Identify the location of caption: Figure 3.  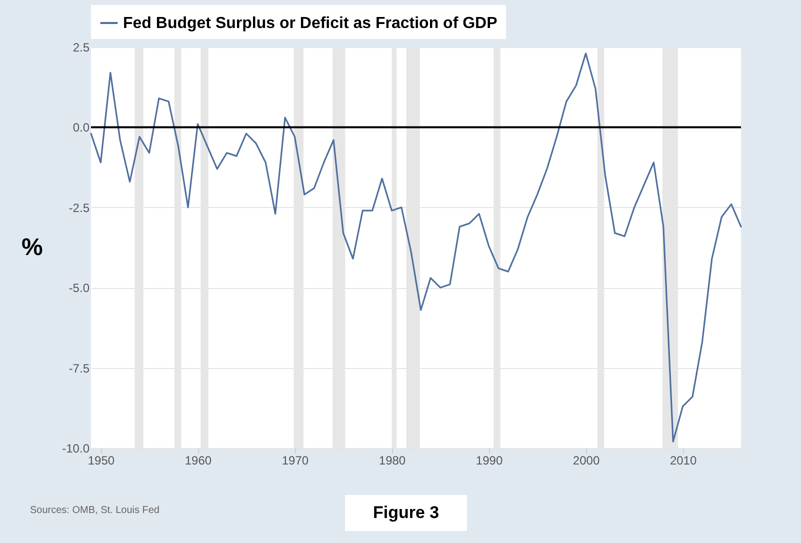
(406, 513).